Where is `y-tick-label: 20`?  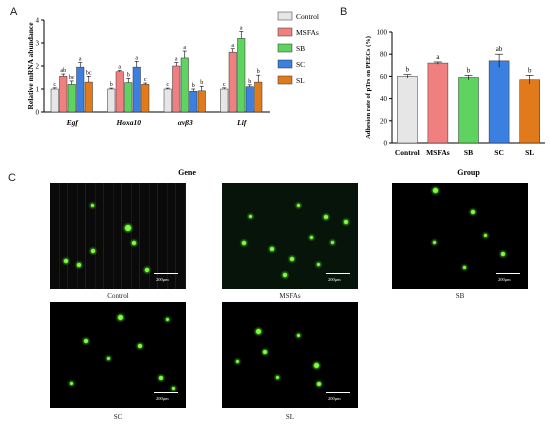 y-tick-label: 20 is located at coordinates (384, 121).